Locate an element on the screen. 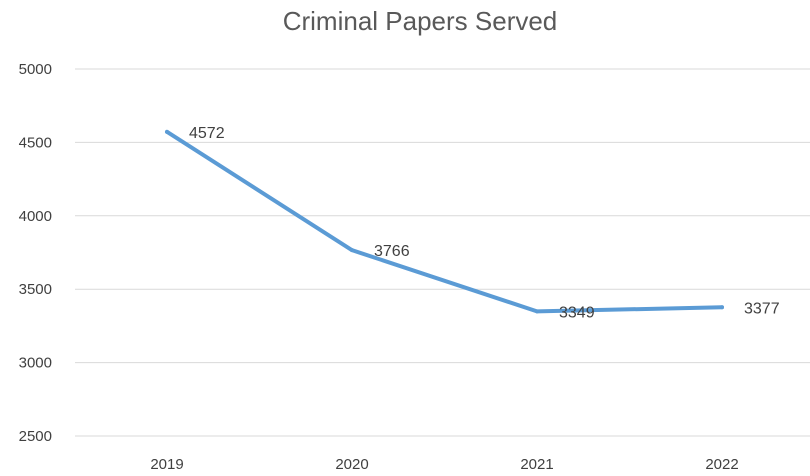 The width and height of the screenshot is (810, 476). y-tick-label: 5000 is located at coordinates (35, 69).